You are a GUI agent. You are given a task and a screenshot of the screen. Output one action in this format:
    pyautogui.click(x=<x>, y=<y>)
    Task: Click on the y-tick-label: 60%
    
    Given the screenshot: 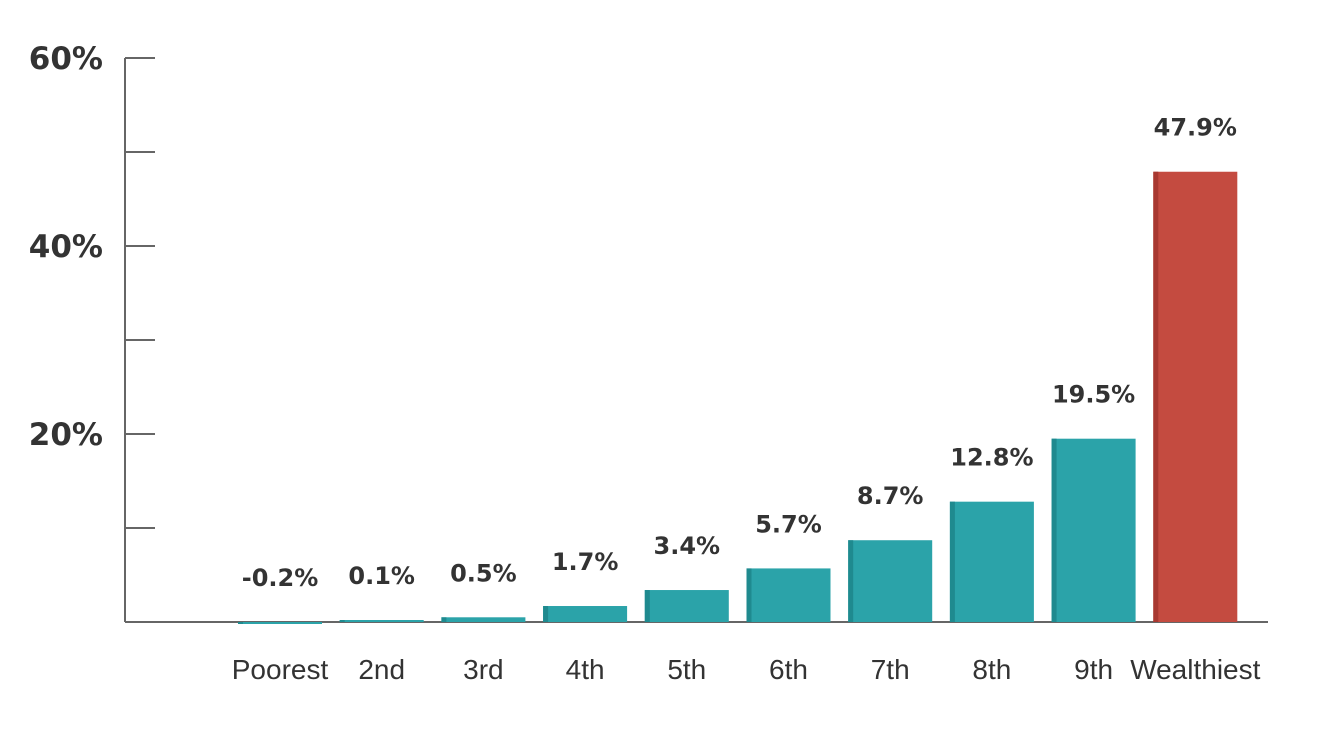 What is the action you would take?
    pyautogui.click(x=66, y=59)
    